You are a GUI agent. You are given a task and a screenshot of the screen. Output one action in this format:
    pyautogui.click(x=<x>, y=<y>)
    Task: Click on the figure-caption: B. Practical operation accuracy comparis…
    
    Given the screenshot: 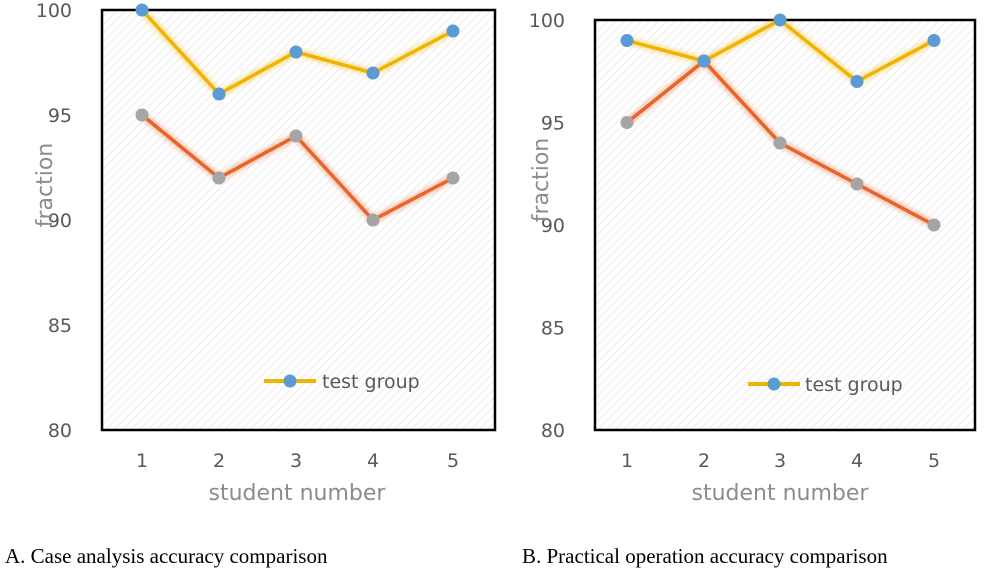 What is the action you would take?
    pyautogui.click(x=705, y=556)
    